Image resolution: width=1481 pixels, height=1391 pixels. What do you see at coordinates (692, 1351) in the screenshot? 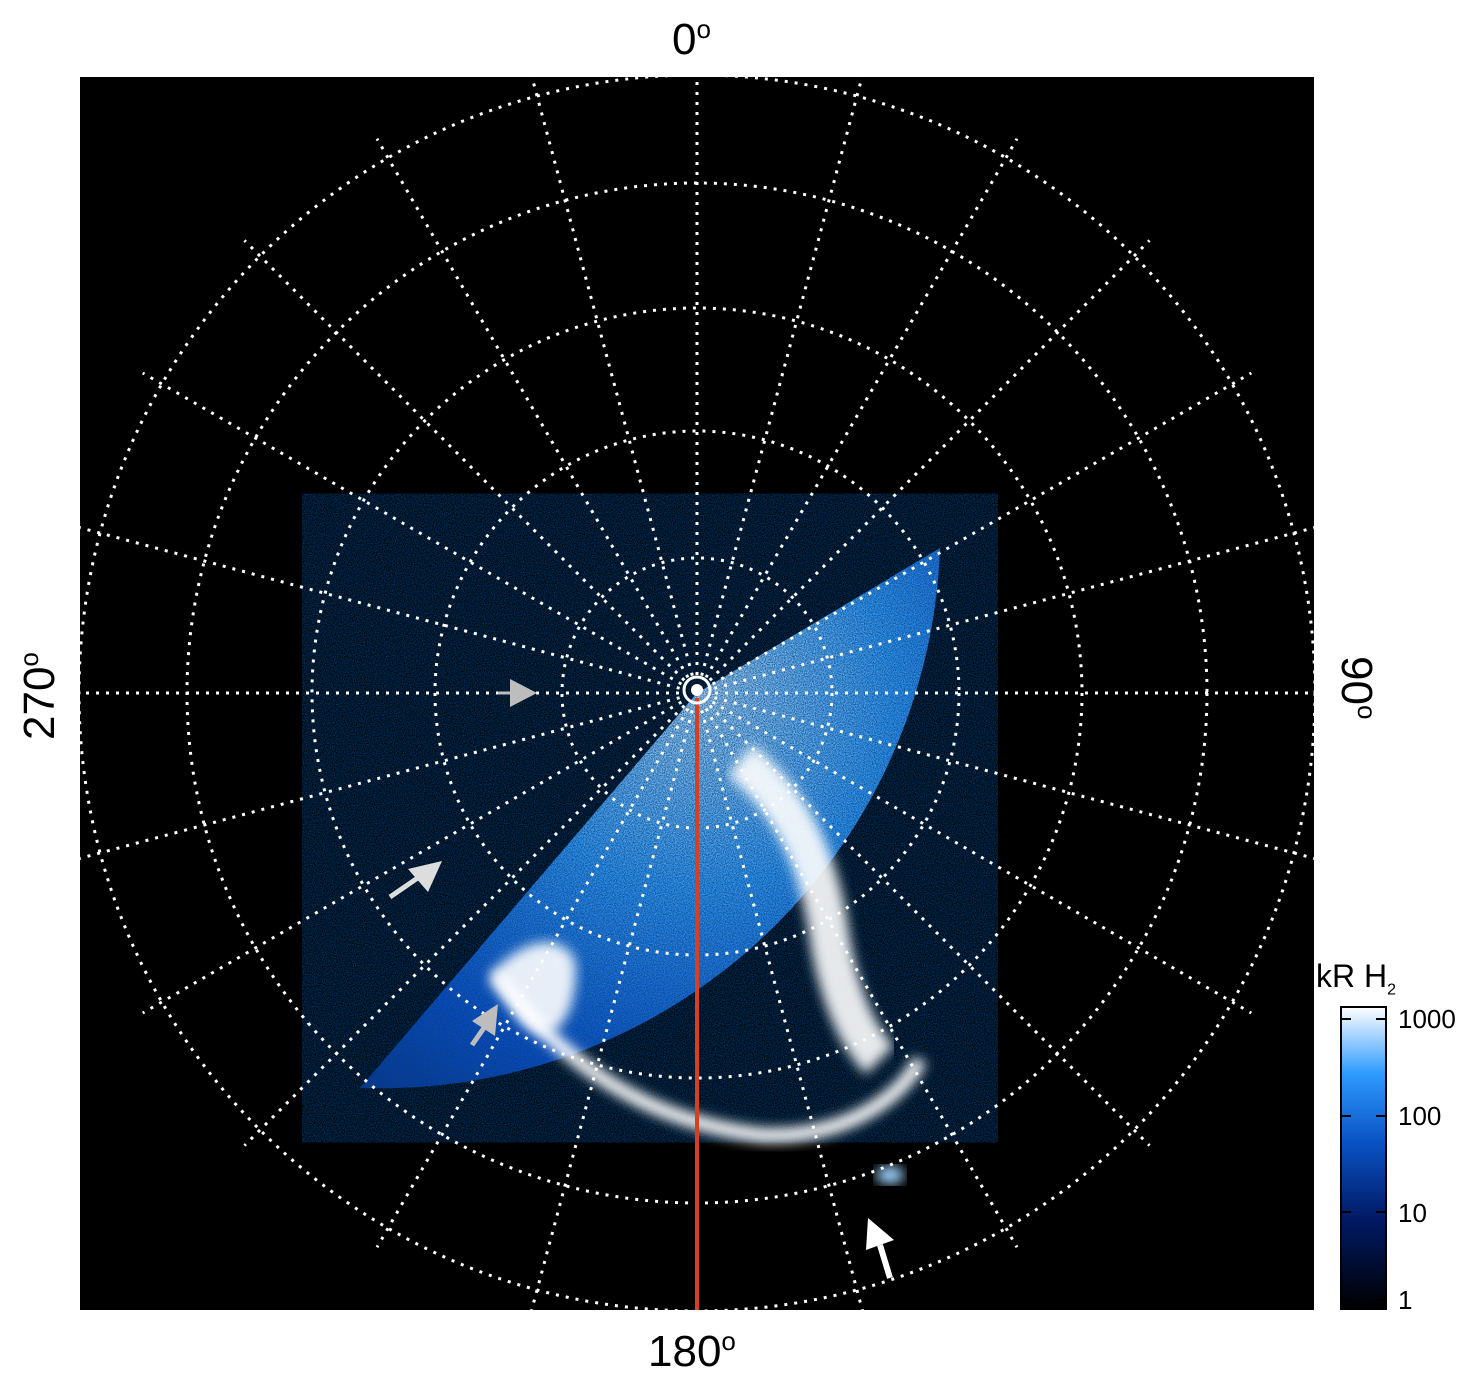
I see `longitude-label-180: 180o` at bounding box center [692, 1351].